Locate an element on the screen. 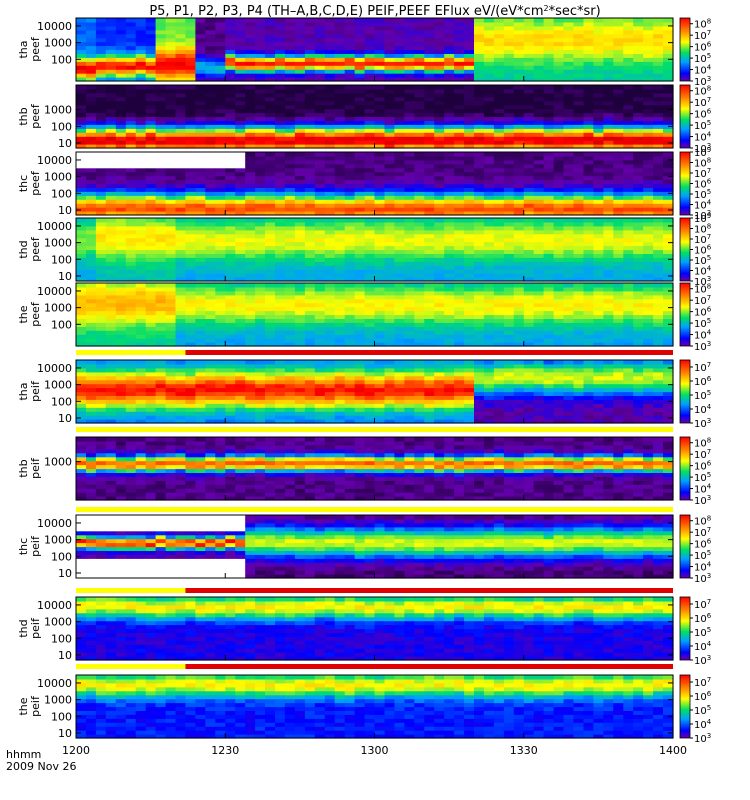 This screenshot has height=800, width=750. colorbar-tick-label: 107 is located at coordinates (702, 239).